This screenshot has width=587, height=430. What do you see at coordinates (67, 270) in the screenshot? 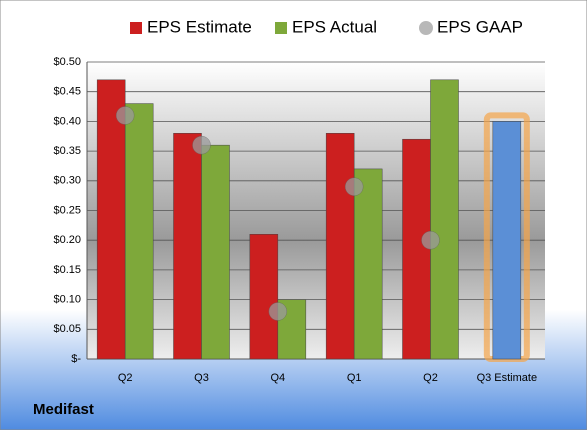
I see `y-tick-label: $0.15` at bounding box center [67, 270].